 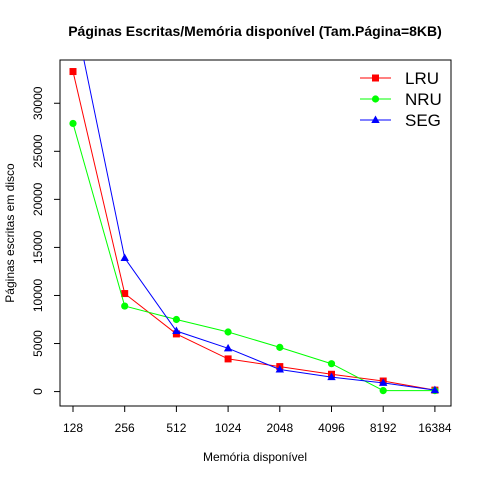 I want to click on legend-item-lru: LRU, so click(x=399, y=78).